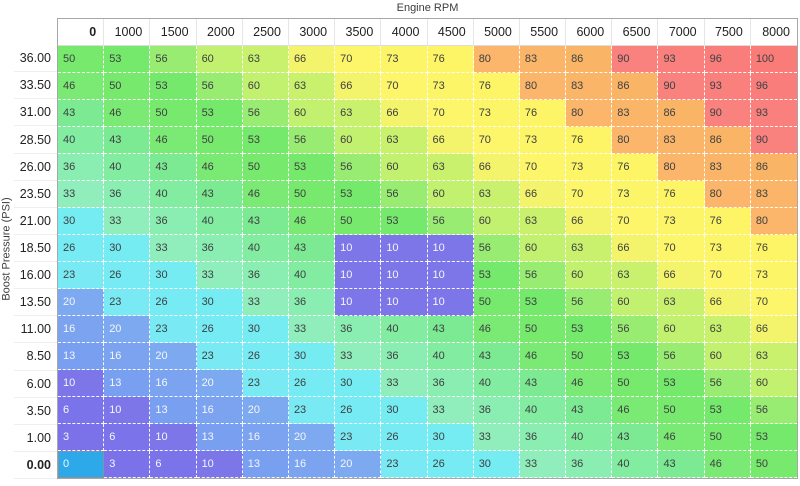 The height and width of the screenshot is (486, 800). What do you see at coordinates (773, 32) in the screenshot?
I see `col-header-8000: 8000` at bounding box center [773, 32].